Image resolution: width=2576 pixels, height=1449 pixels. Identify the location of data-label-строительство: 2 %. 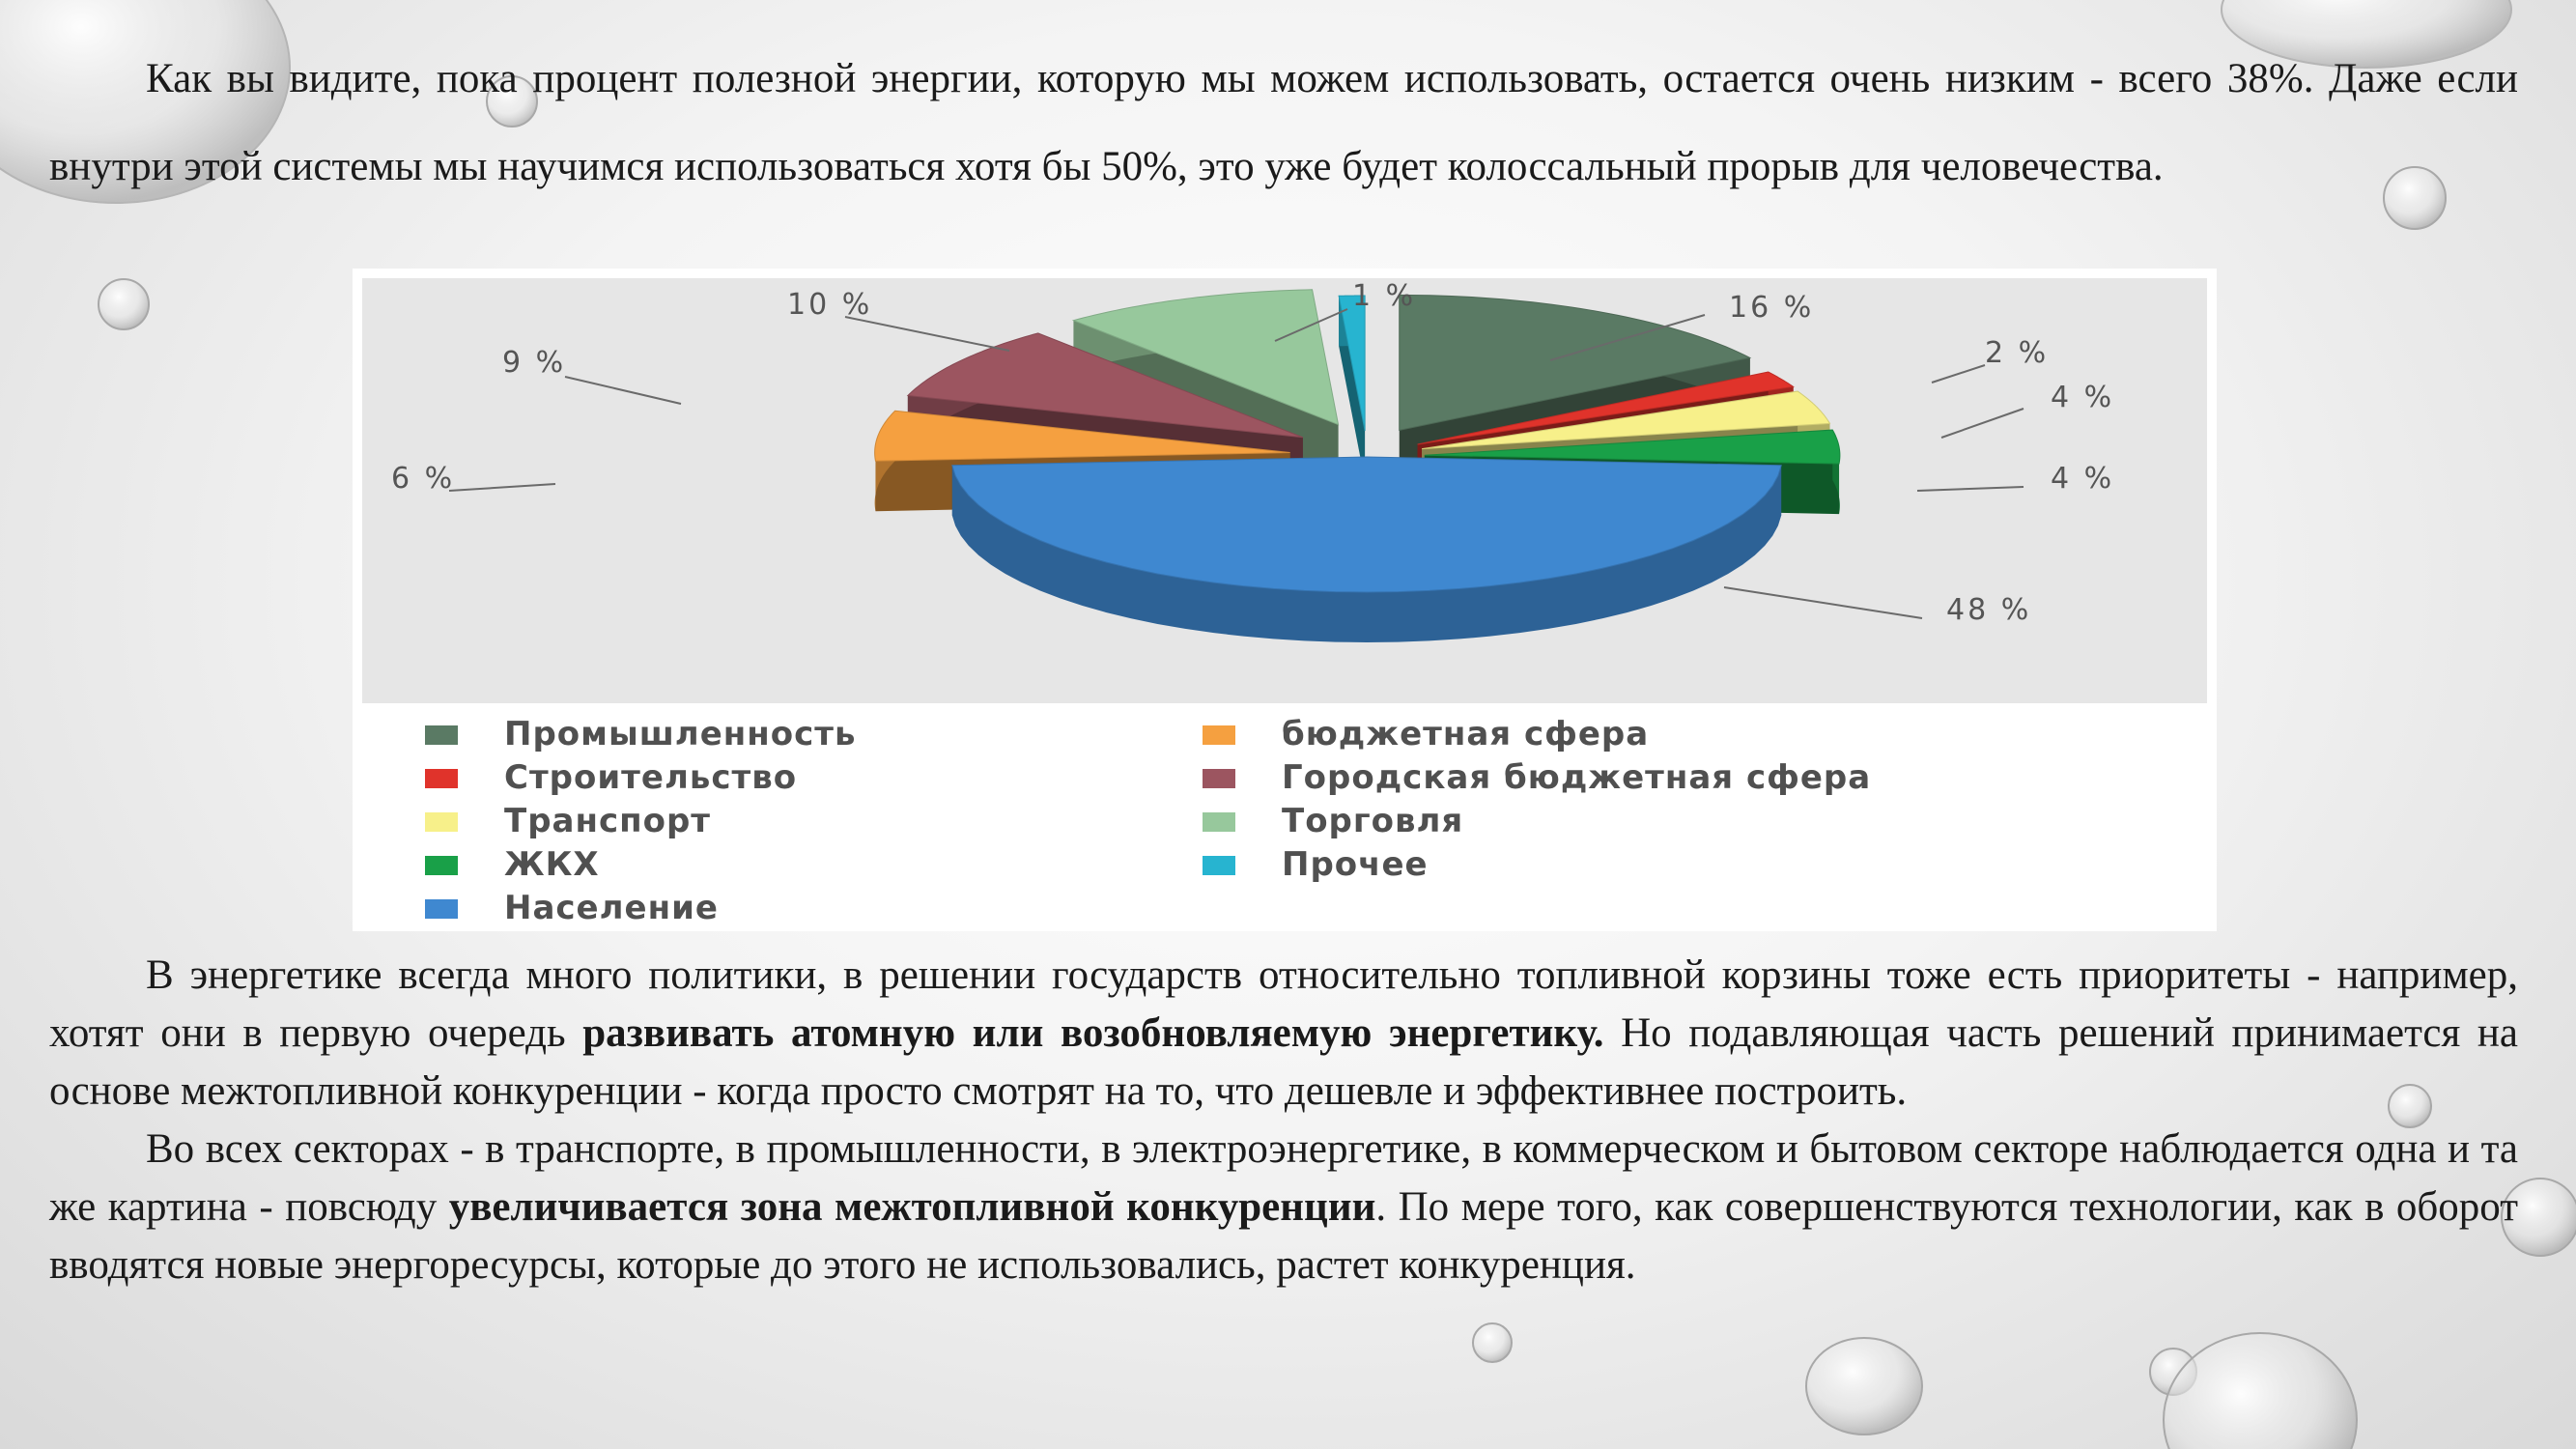
(2017, 353).